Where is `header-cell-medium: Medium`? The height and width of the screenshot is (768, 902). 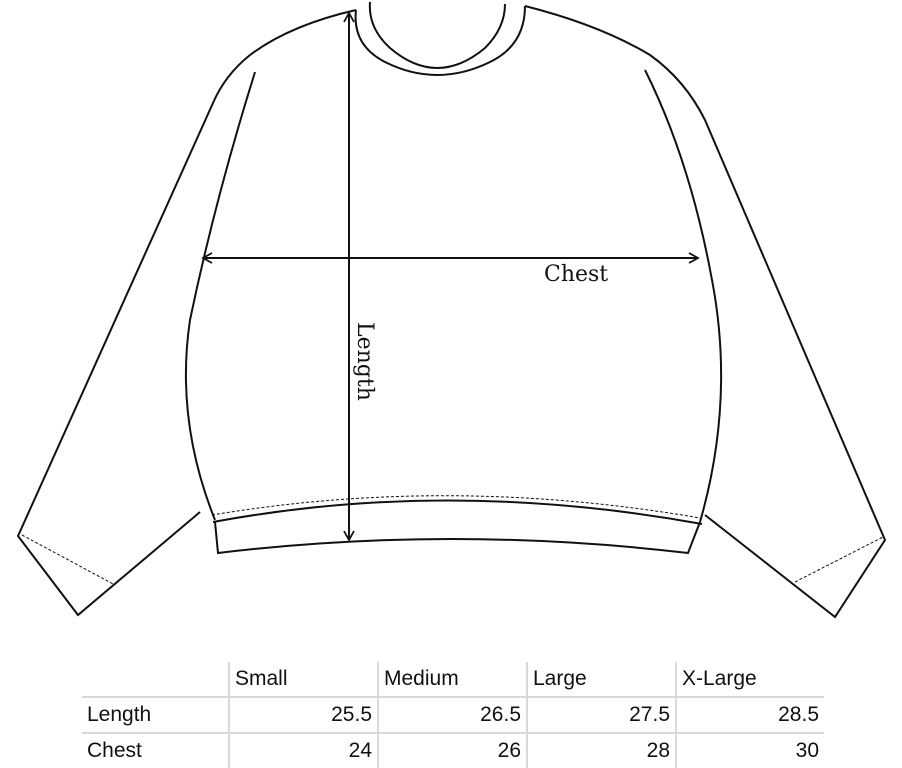
header-cell-medium: Medium is located at coordinates (453, 680).